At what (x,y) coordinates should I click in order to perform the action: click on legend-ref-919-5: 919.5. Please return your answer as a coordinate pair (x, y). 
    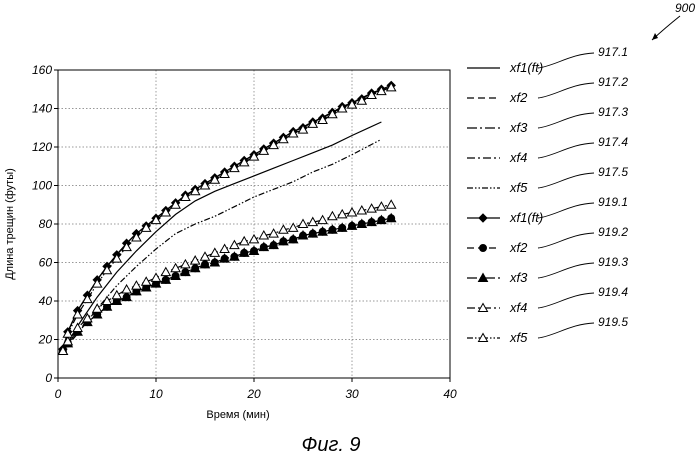
    Looking at the image, I should click on (613, 322).